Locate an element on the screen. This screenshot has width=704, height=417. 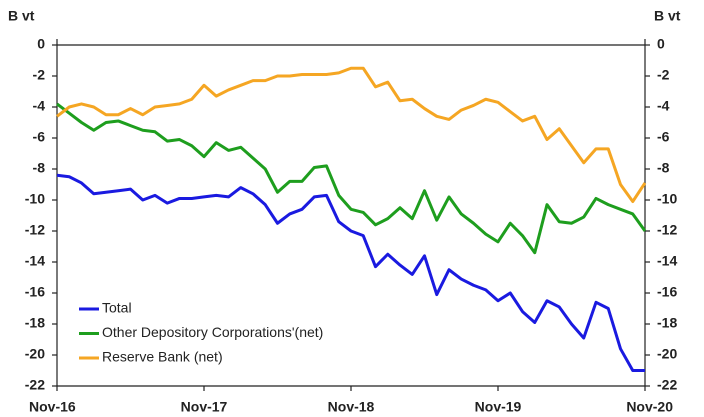
y-tick-label: -20 is located at coordinates (35, 354).